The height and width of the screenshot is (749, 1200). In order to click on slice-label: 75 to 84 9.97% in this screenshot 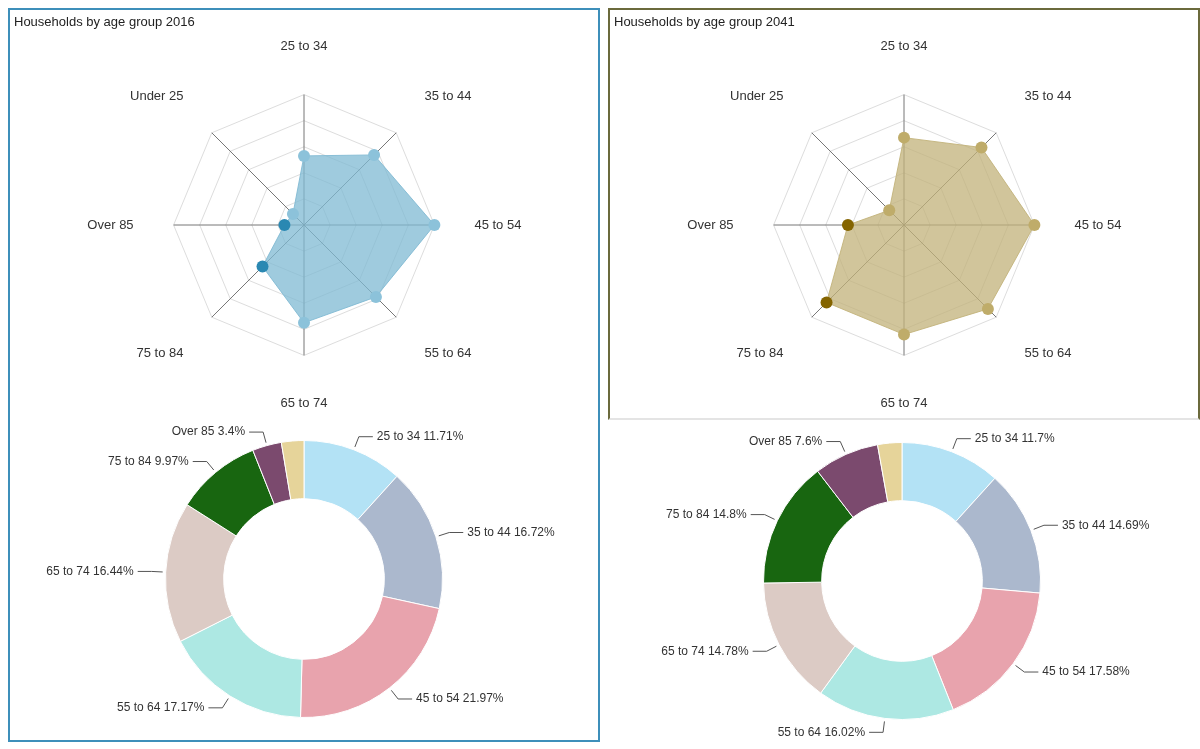, I will do `click(149, 460)`.